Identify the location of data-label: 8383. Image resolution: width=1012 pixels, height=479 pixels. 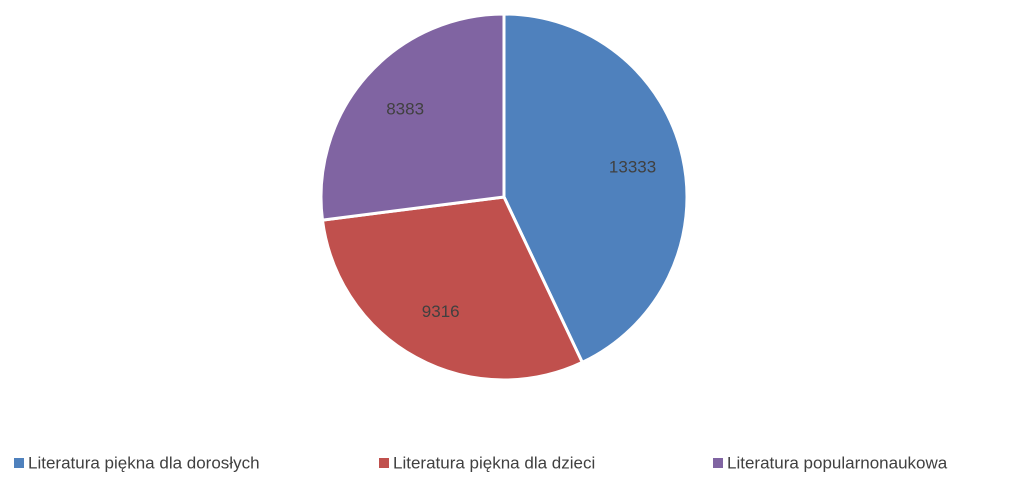
(405, 108).